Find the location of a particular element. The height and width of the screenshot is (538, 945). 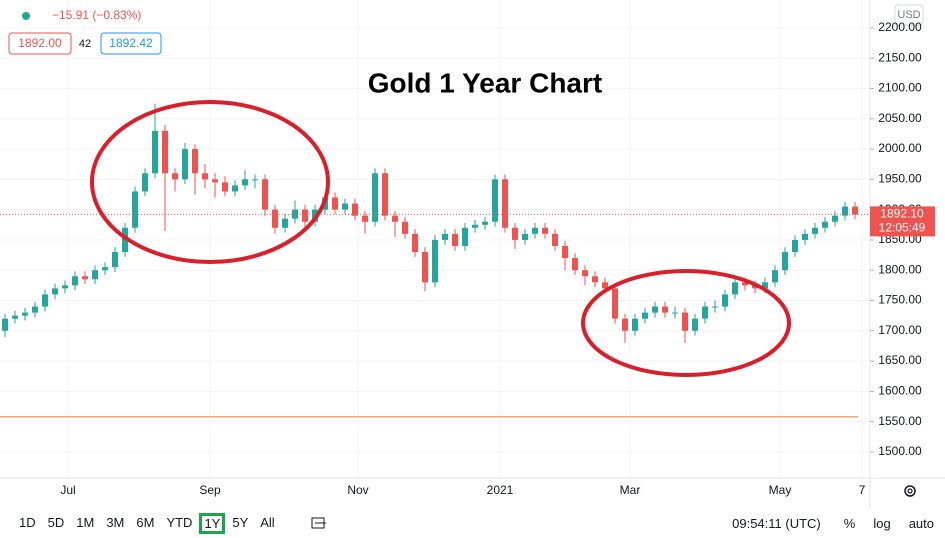

ask-box is located at coordinates (131, 43).